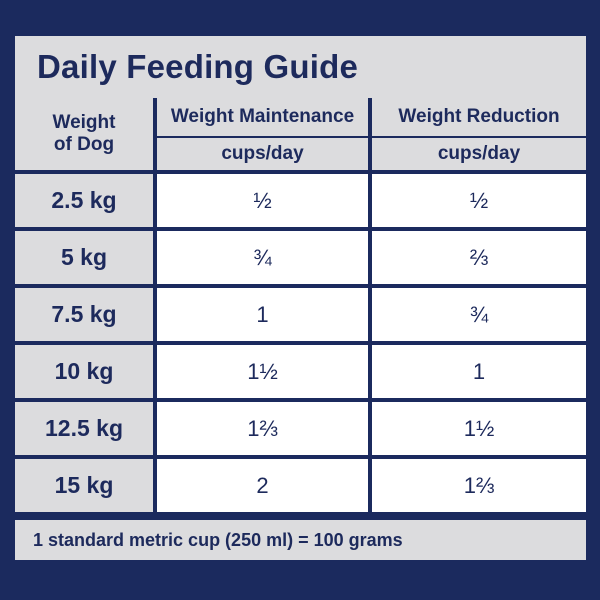  I want to click on table-row: 7.5 kg 1 ¾, so click(300, 313).